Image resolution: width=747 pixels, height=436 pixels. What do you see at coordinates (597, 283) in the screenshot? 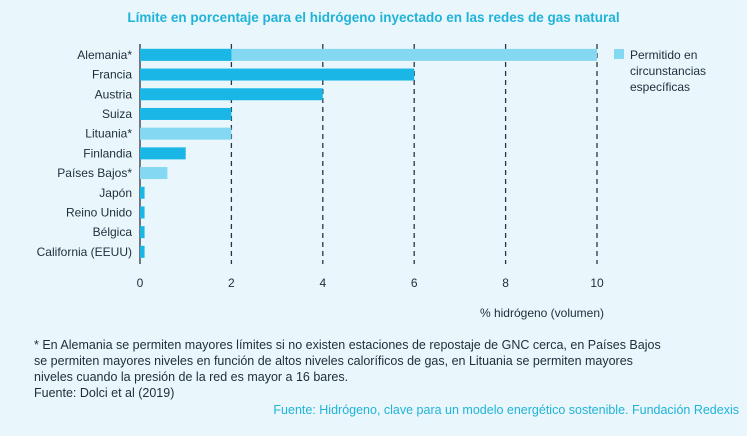
I see `x-tick-label: 10` at bounding box center [597, 283].